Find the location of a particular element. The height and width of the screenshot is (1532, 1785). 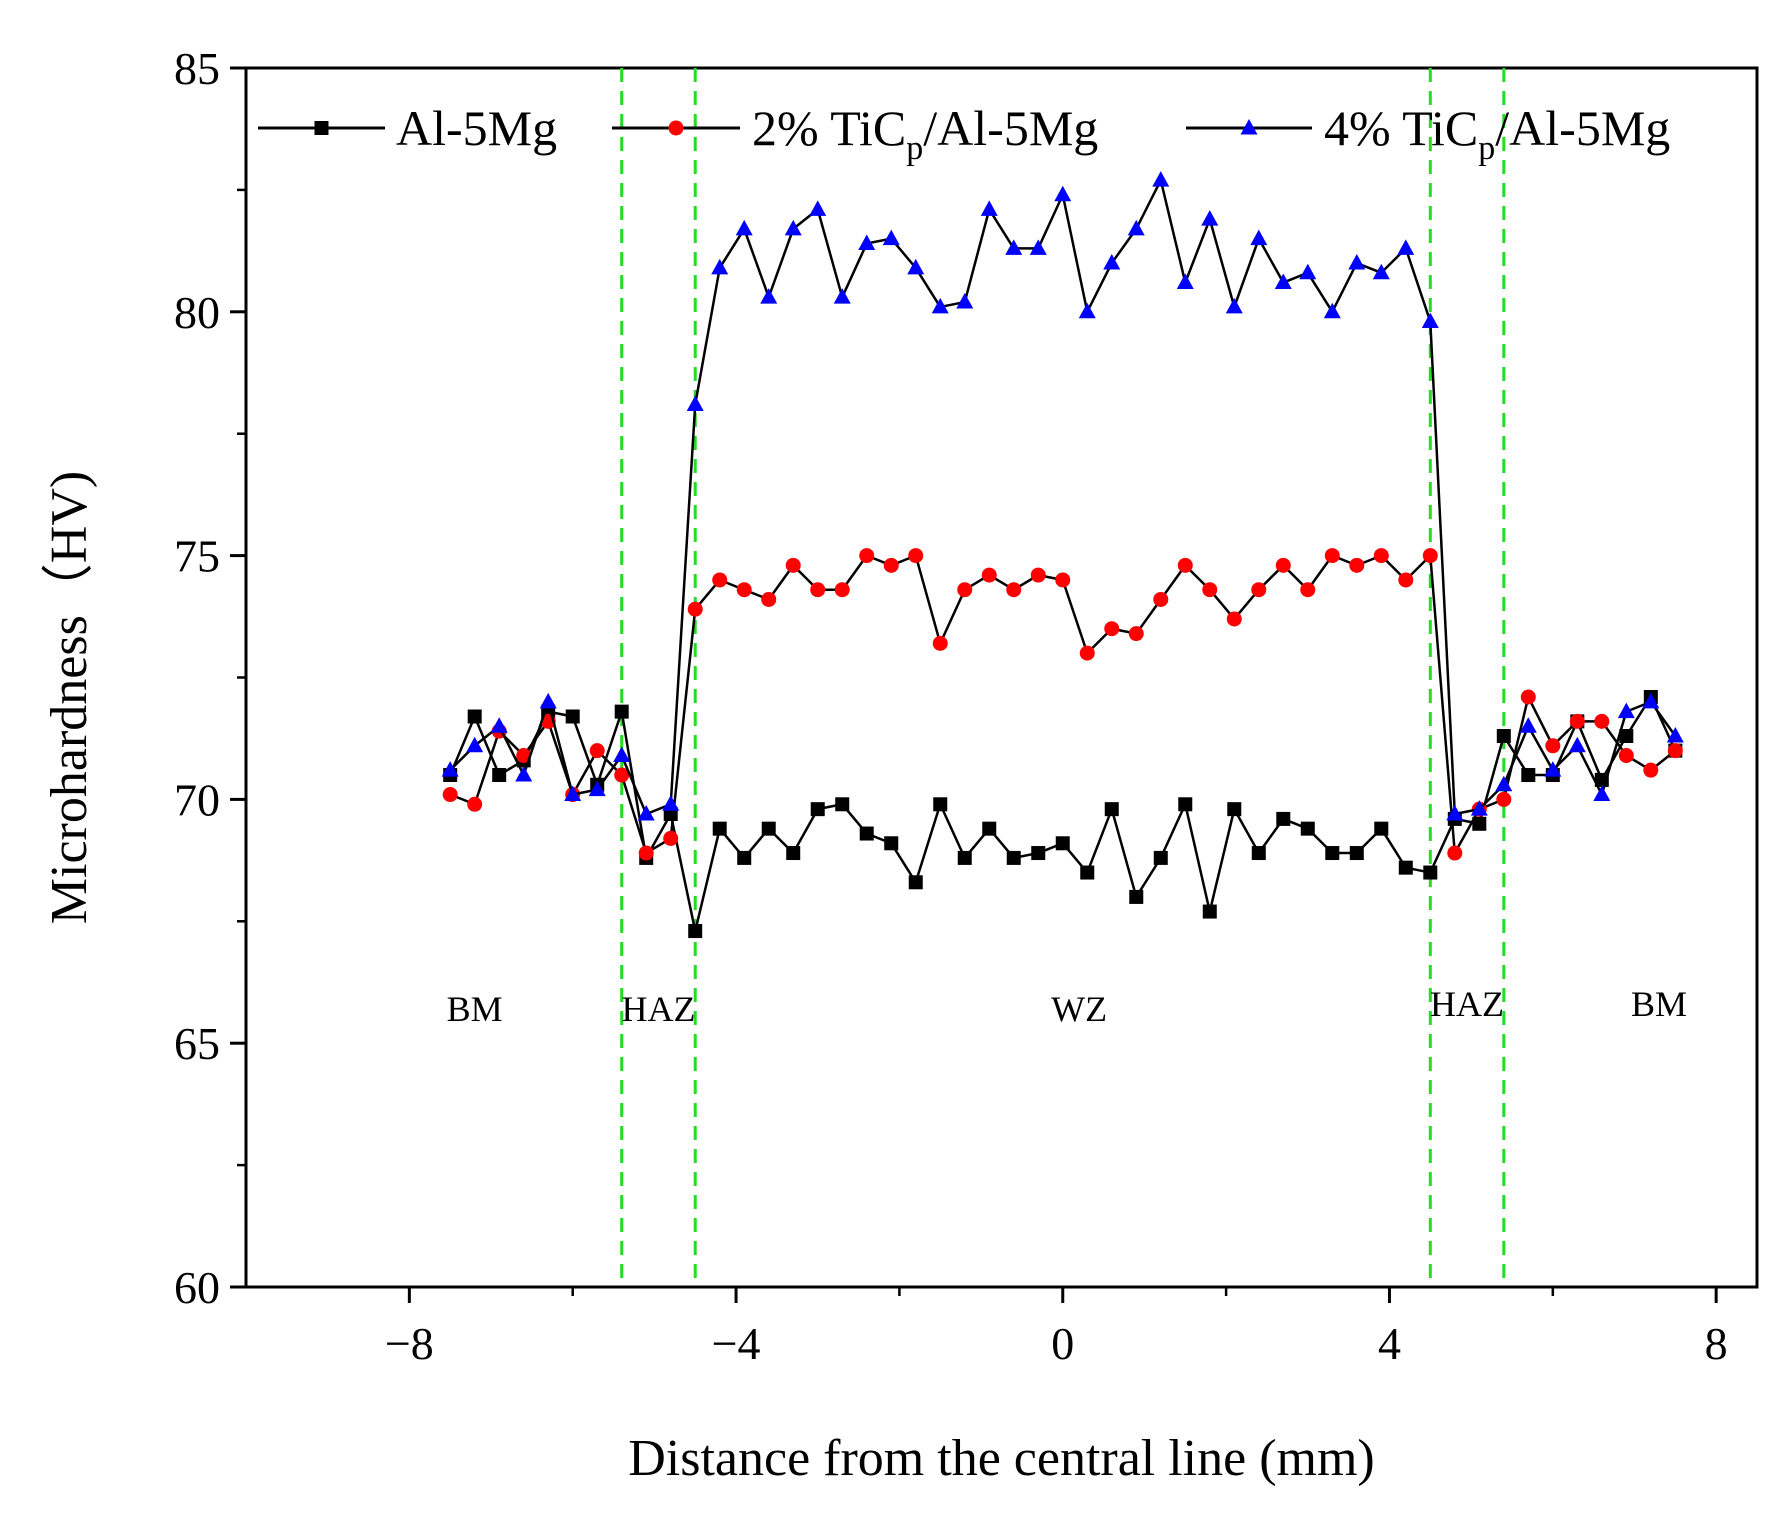

x-tick-label: −8 is located at coordinates (409, 1343).